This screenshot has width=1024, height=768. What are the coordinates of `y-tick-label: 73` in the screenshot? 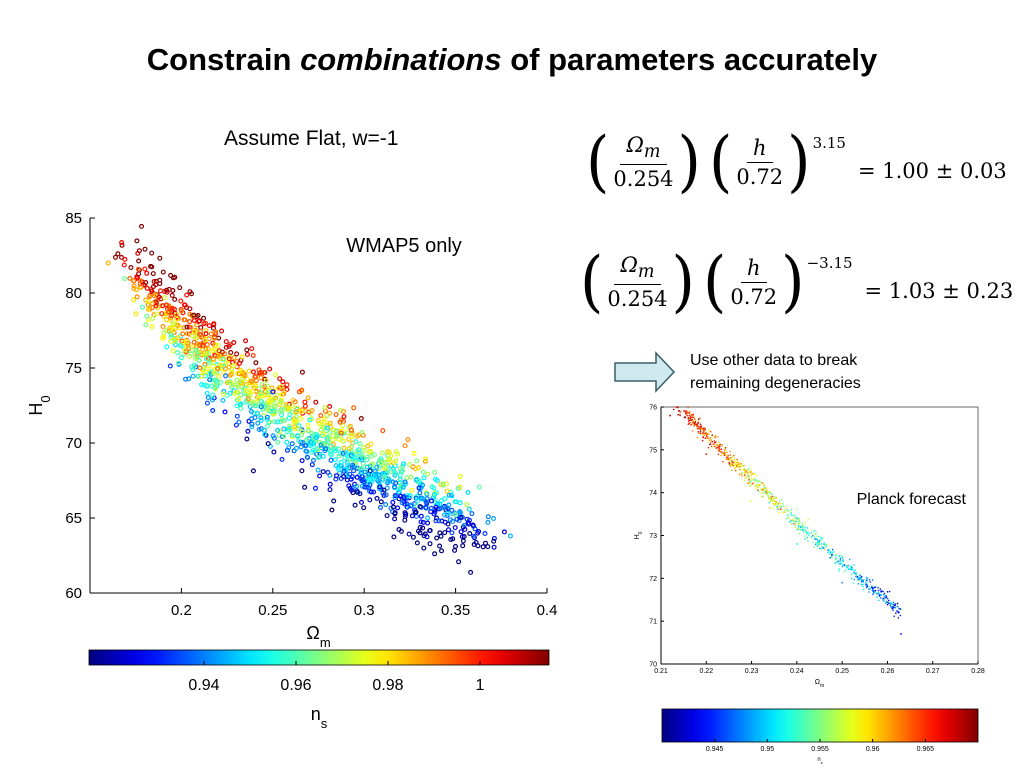 It's located at (653, 536).